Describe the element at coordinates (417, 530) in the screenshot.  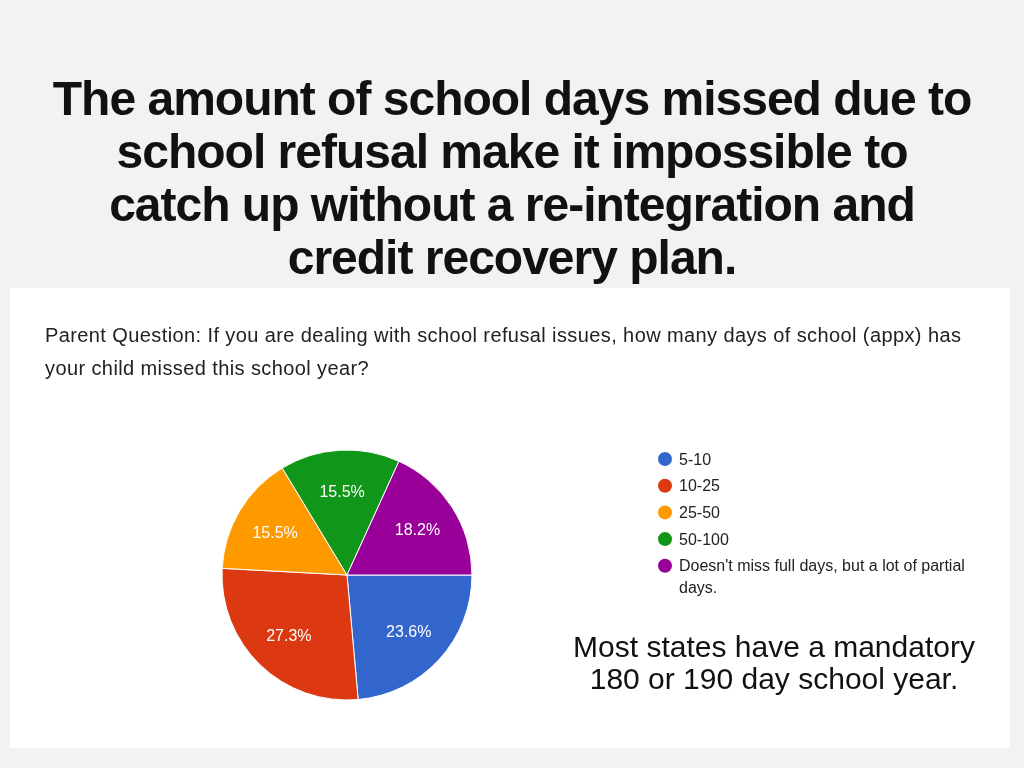
I see `data-label: 18.2%` at that location.